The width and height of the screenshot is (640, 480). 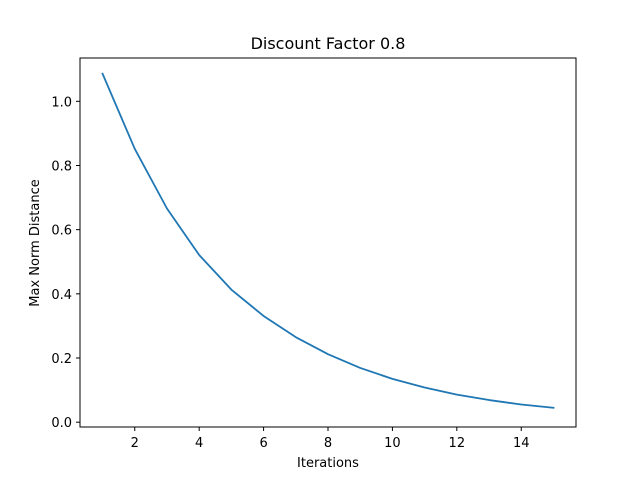 I want to click on y-axis-title: Max Norm Distance, so click(x=35, y=242).